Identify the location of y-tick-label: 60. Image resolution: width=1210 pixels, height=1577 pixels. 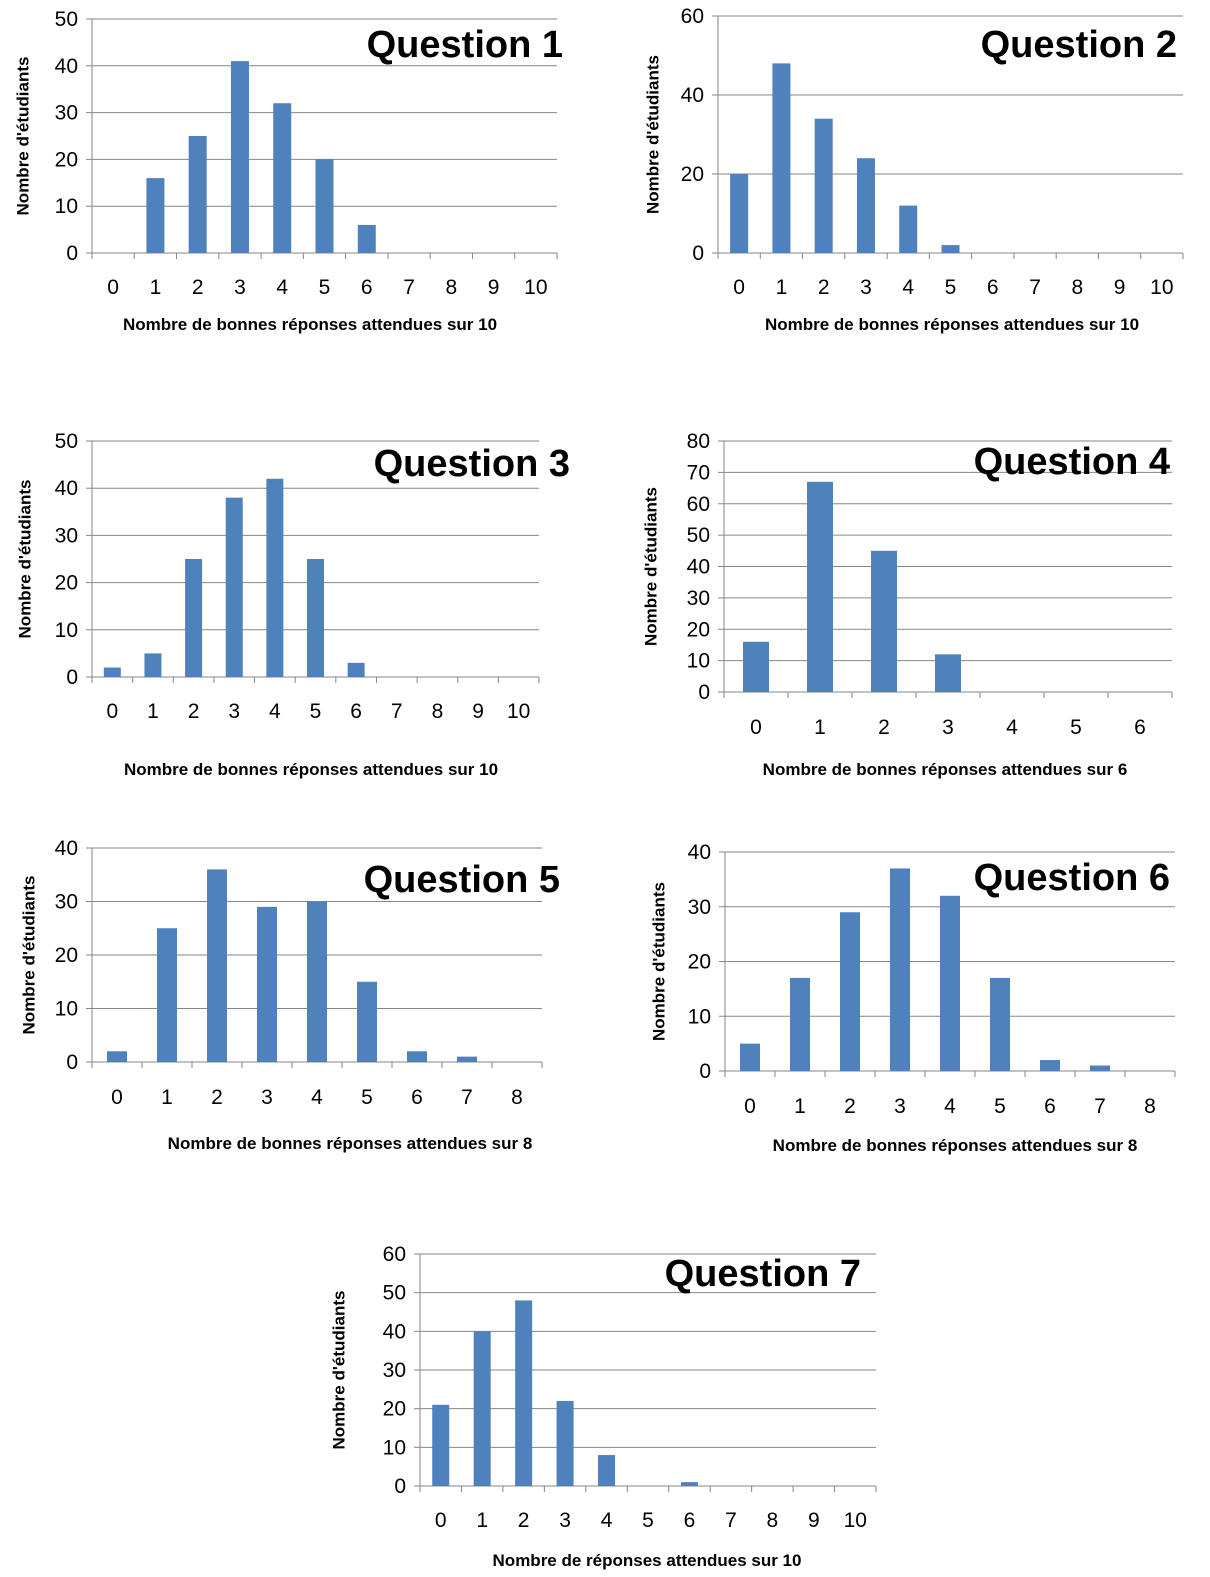
(692, 16).